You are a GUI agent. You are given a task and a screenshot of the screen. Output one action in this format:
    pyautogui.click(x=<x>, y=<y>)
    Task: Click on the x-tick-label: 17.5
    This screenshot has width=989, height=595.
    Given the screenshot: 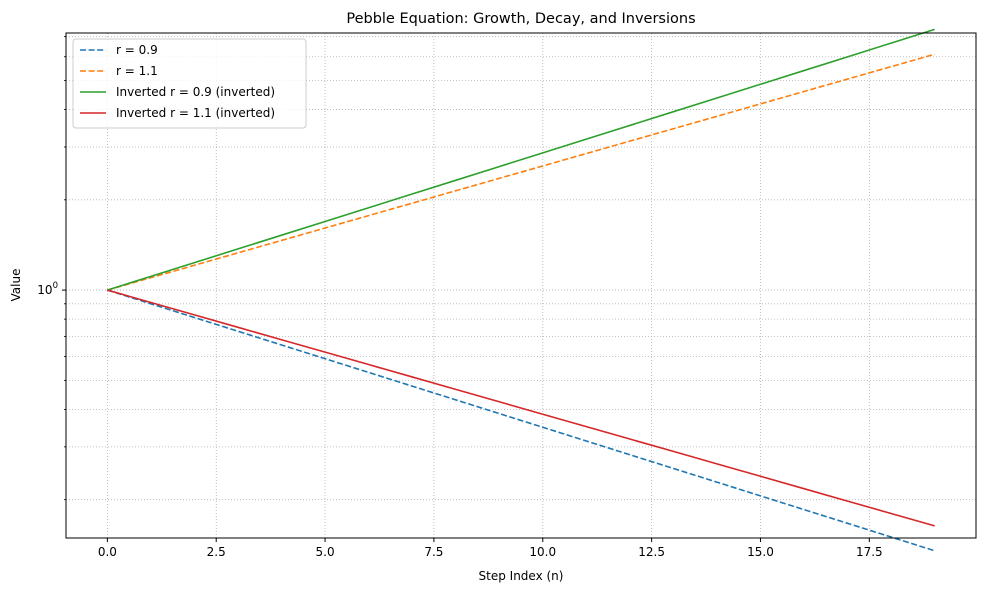 What is the action you would take?
    pyautogui.click(x=869, y=552)
    